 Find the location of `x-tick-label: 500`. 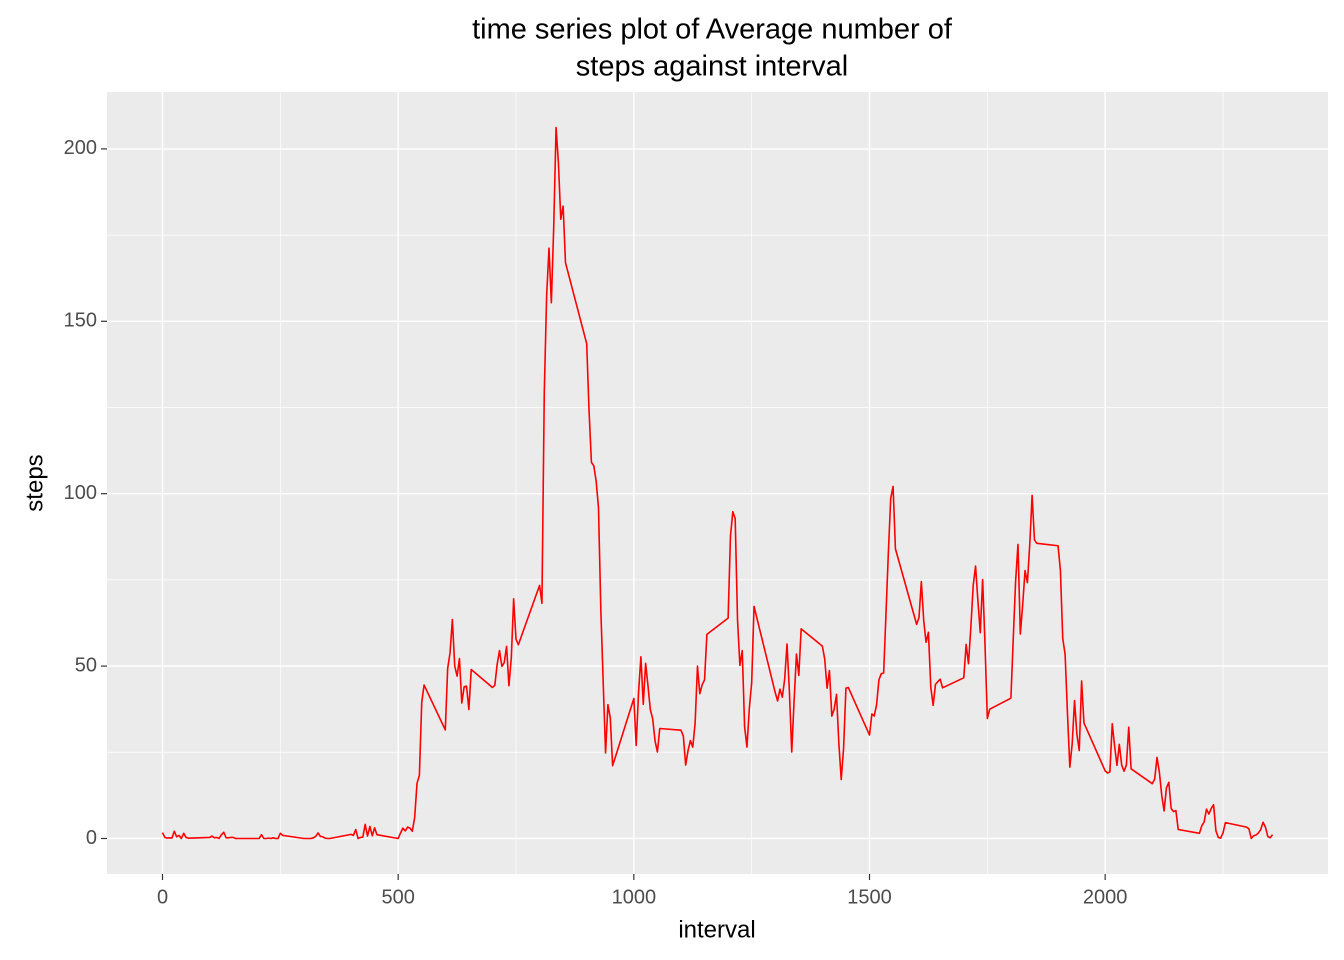

x-tick-label: 500 is located at coordinates (397, 897).